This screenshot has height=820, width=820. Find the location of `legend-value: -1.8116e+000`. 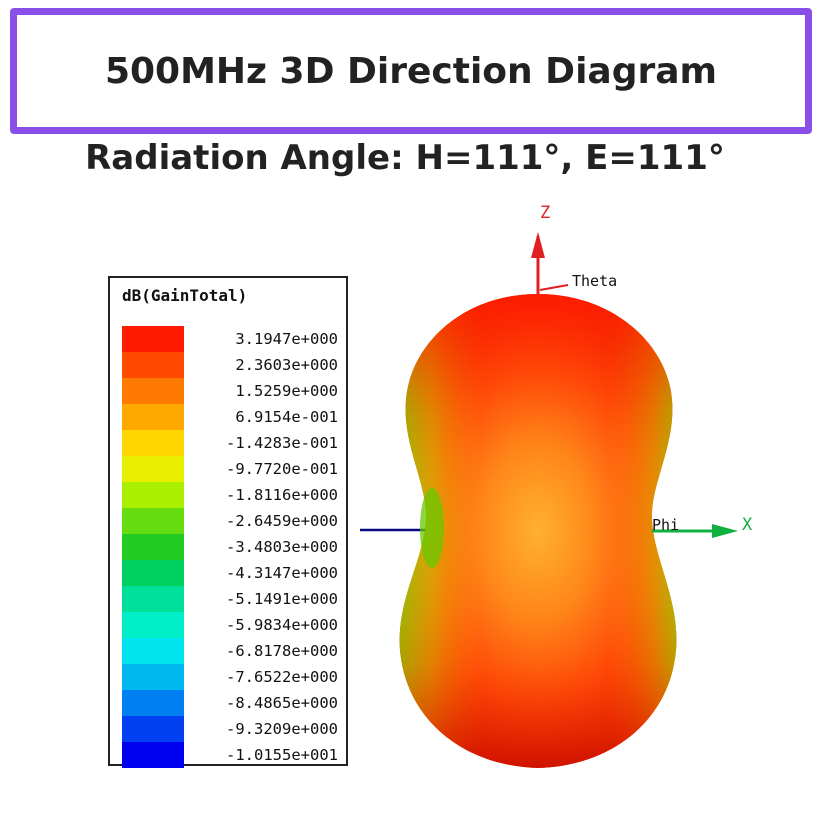

legend-value: -1.8116e+000 is located at coordinates (282, 495).